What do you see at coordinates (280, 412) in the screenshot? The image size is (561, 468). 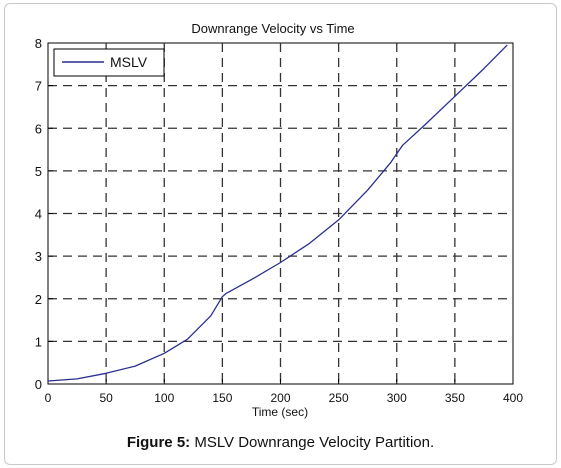 I see `x-axis-label: Time (sec)` at bounding box center [280, 412].